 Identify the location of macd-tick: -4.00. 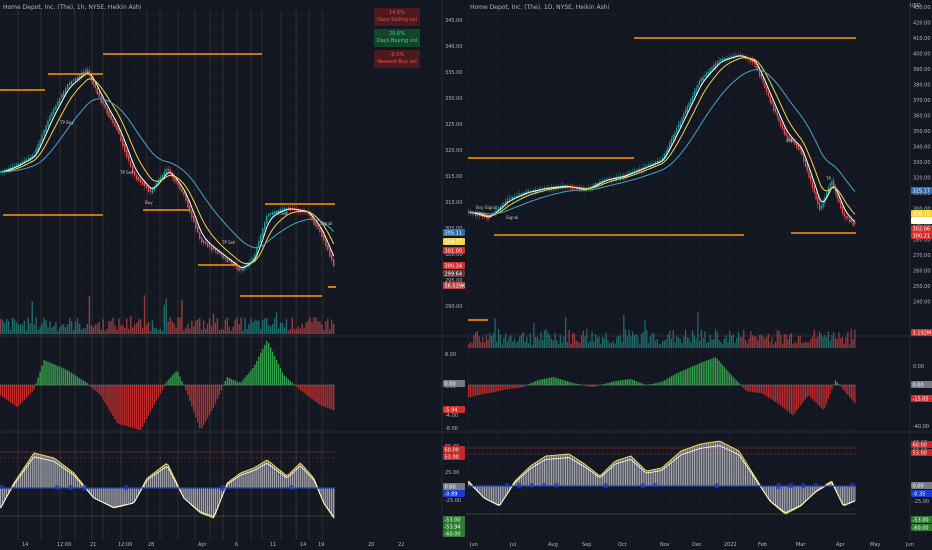
(451, 416).